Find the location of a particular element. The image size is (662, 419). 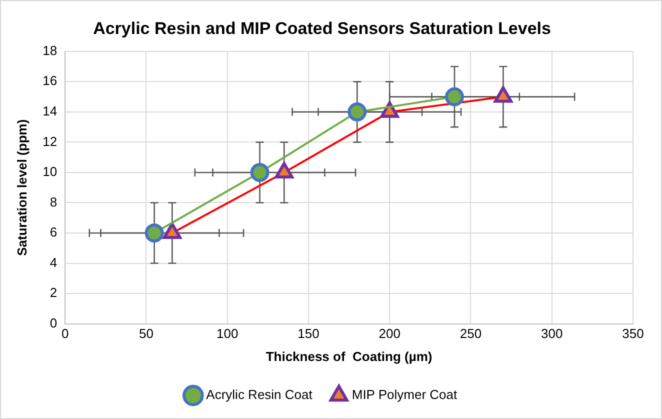

x-tick-label: 150 is located at coordinates (309, 334).